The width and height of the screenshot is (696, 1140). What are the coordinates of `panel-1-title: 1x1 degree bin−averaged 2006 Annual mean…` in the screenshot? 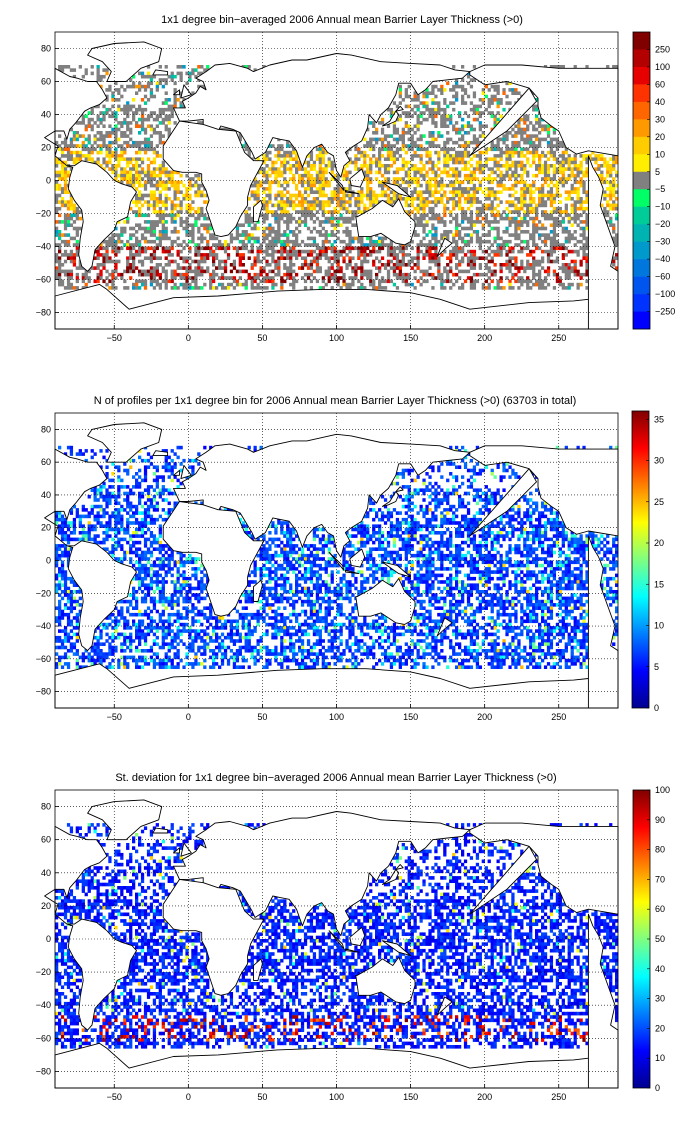 It's located at (342, 20).